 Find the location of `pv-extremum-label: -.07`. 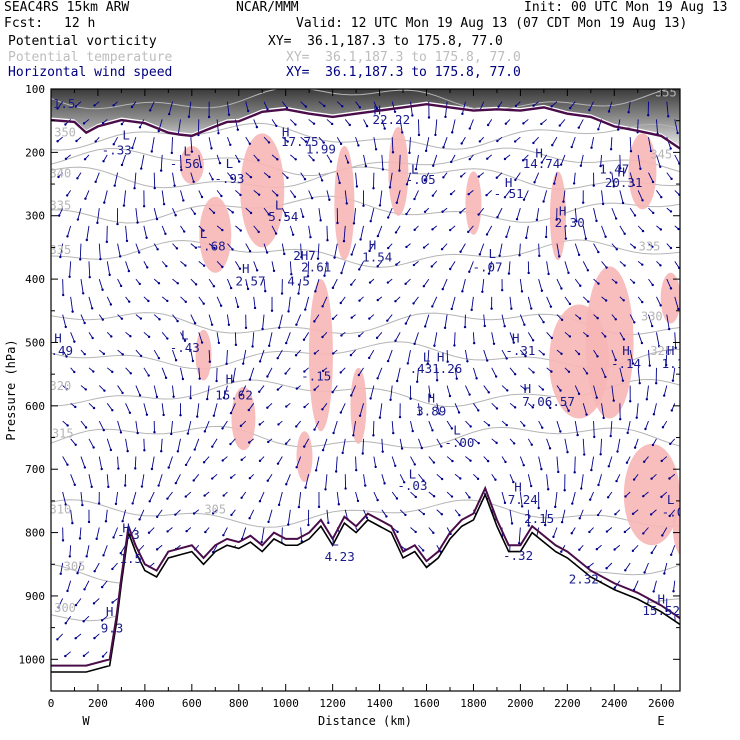

pv-extremum-label: -.07 is located at coordinates (487, 267).